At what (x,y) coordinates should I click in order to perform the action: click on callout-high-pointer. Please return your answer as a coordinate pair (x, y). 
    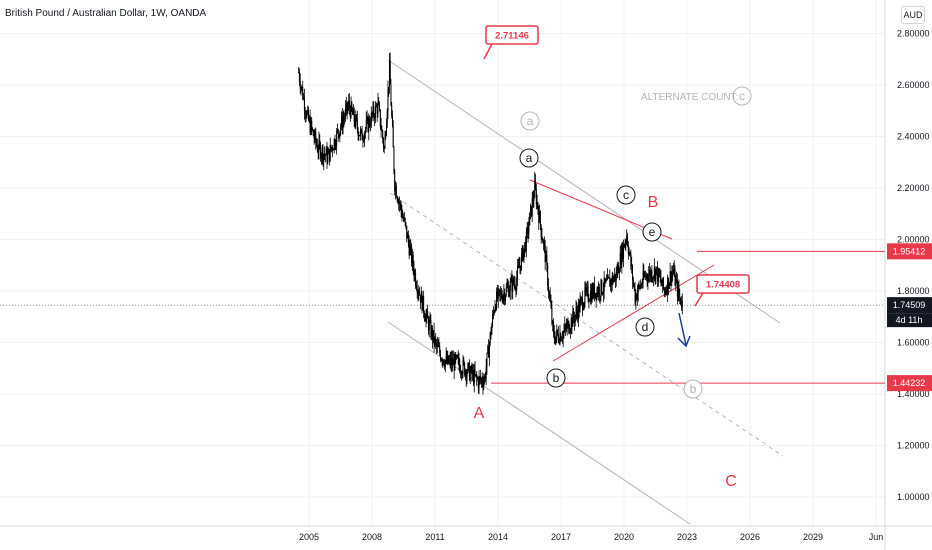
    Looking at the image, I should click on (488, 51).